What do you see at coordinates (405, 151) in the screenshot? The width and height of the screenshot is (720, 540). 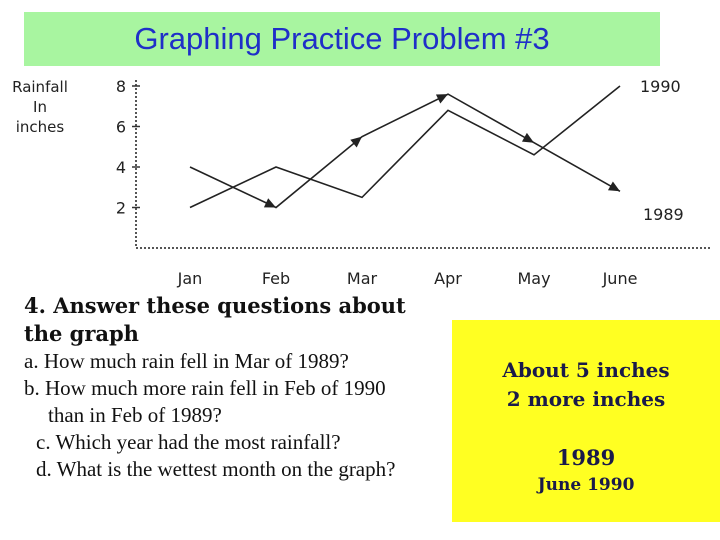 I see `series-line-1989` at bounding box center [405, 151].